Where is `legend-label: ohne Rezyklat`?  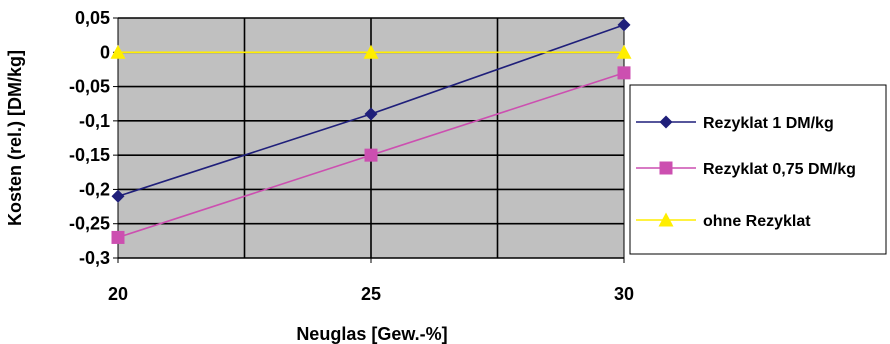 legend-label: ohne Rezyklat is located at coordinates (757, 221).